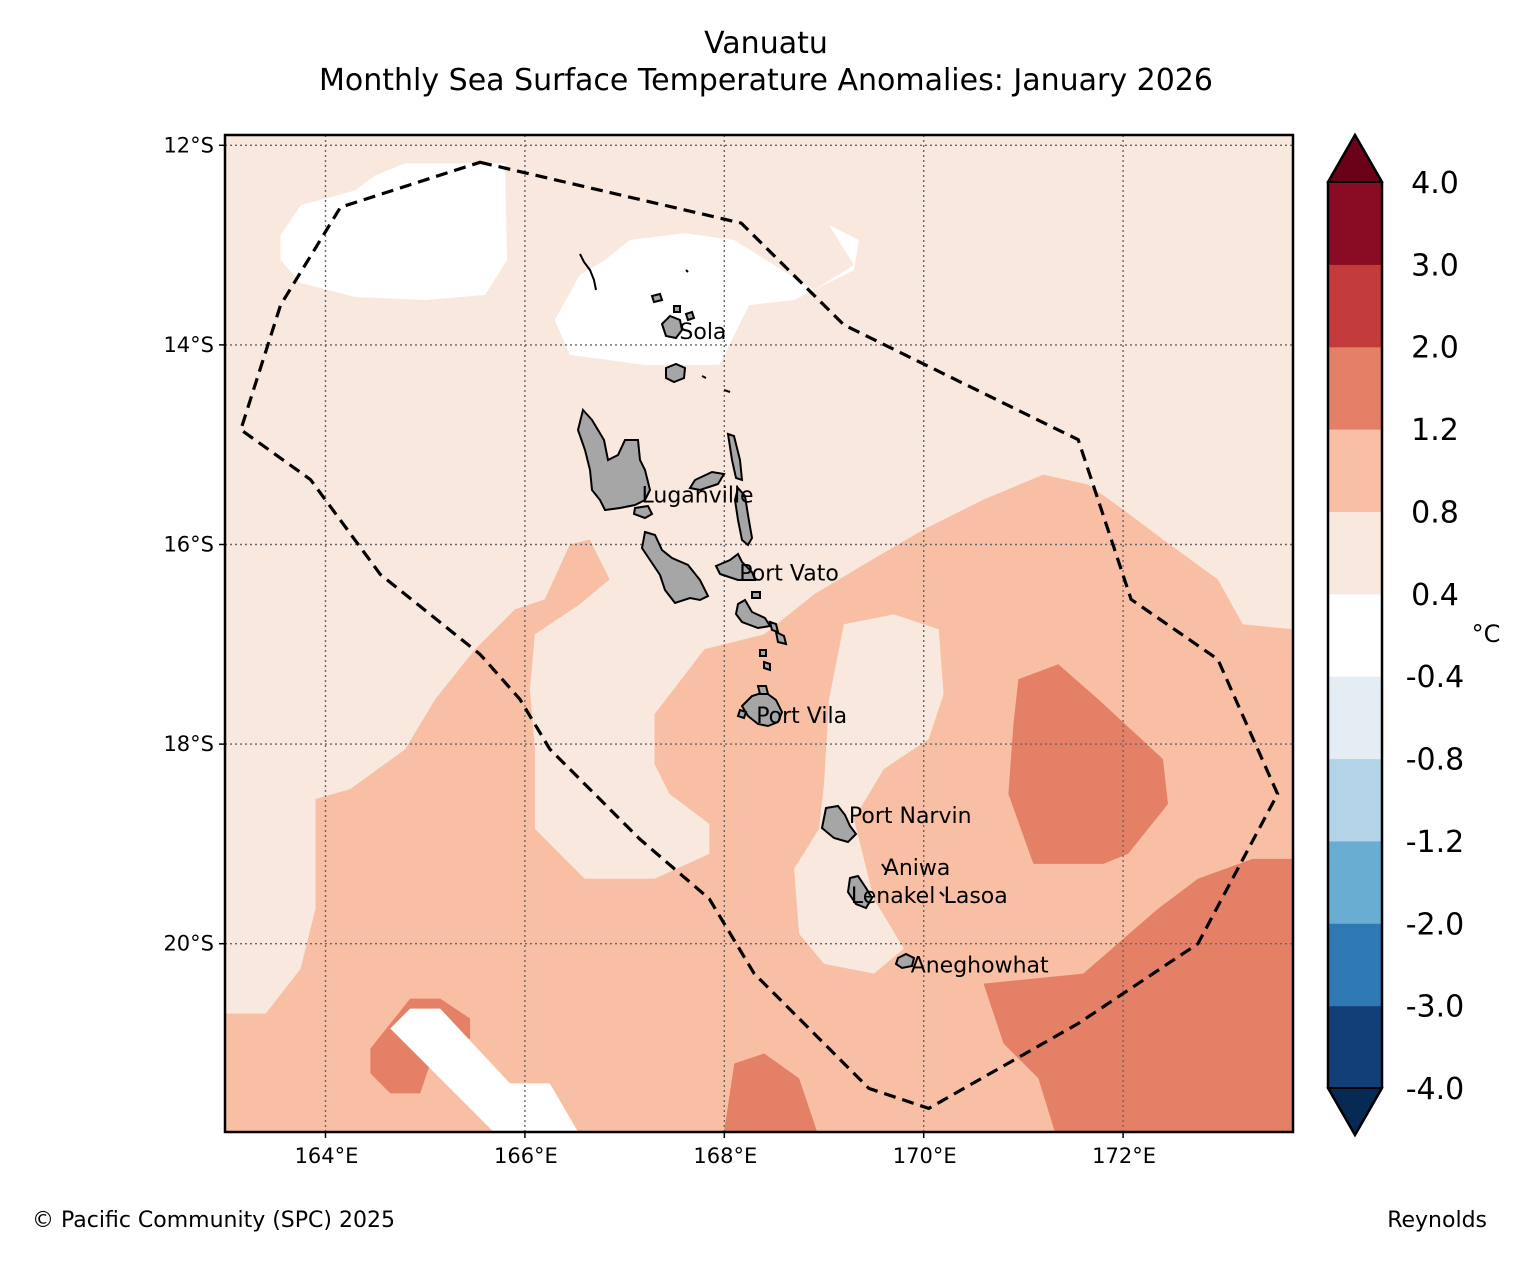 The width and height of the screenshot is (1532, 1264). I want to click on island-efate, so click(762, 709).